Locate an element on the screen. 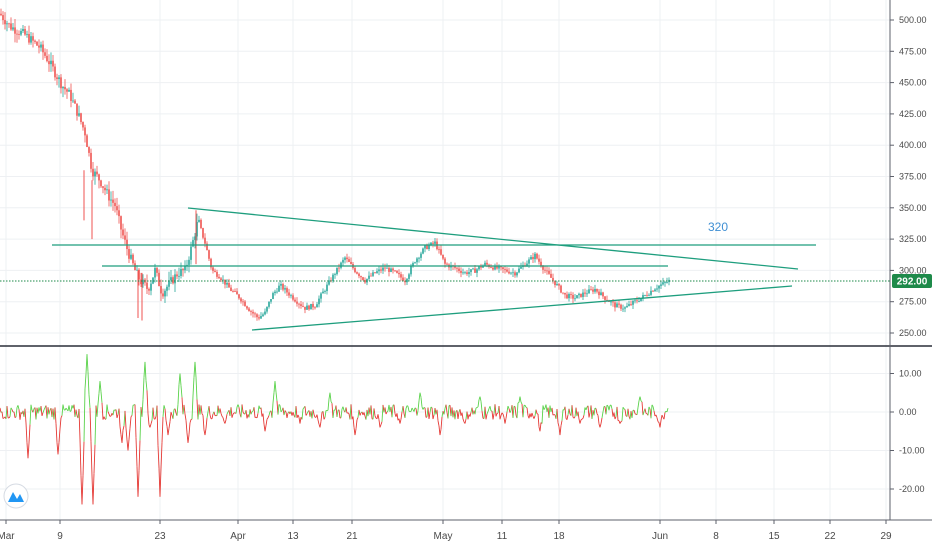  oscillator-axis: 10.00 0.00 -10.00 -20.00 is located at coordinates (907, 432).